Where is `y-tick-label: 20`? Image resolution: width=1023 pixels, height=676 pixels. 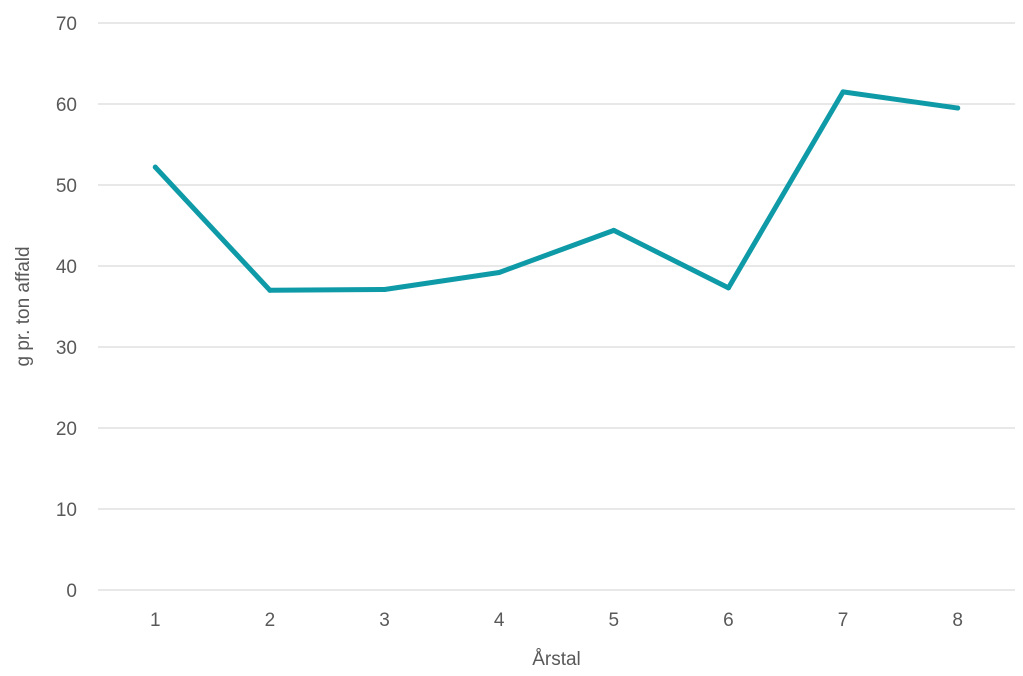
y-tick-label: 20 is located at coordinates (66, 429).